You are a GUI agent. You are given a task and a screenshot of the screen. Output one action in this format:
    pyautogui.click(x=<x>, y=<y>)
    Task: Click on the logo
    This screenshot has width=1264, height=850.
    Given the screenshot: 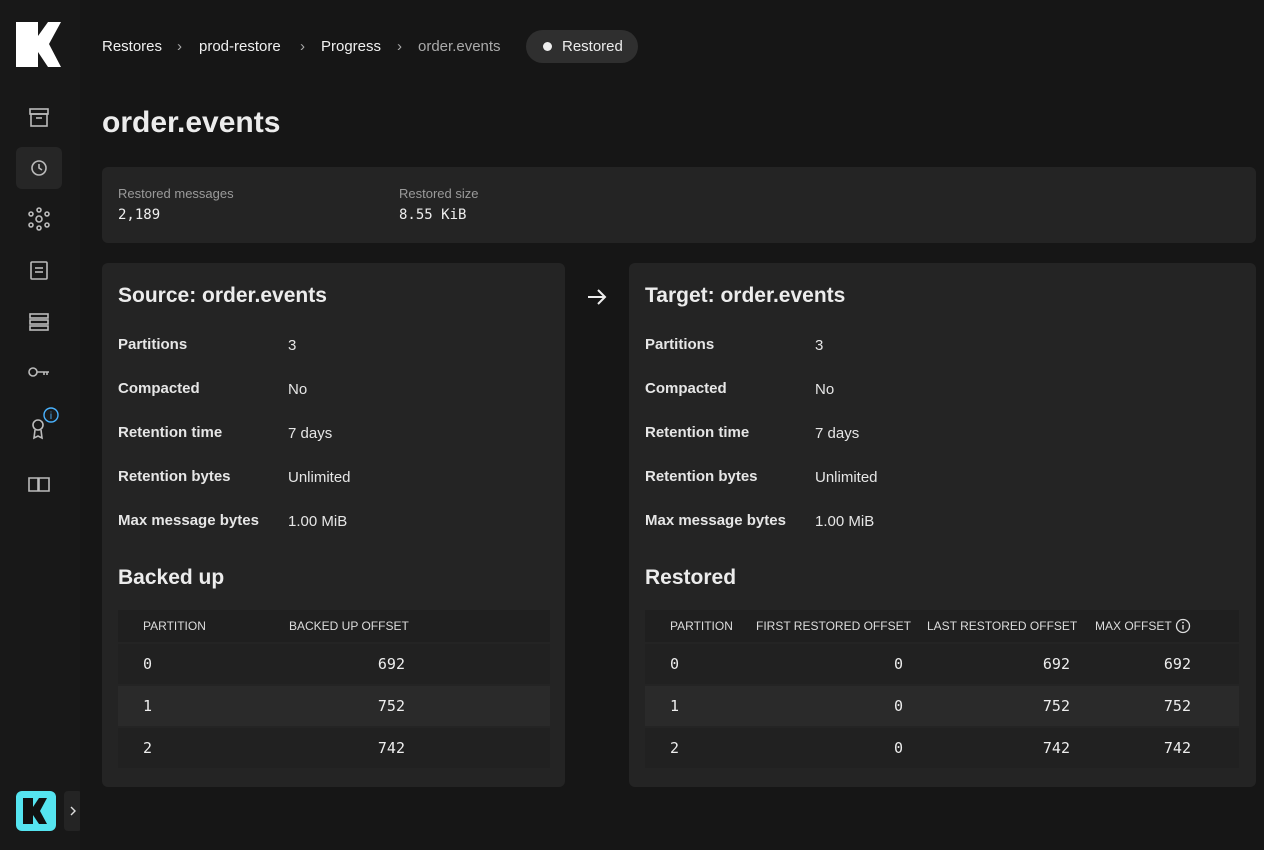 What is the action you would take?
    pyautogui.click(x=38, y=44)
    